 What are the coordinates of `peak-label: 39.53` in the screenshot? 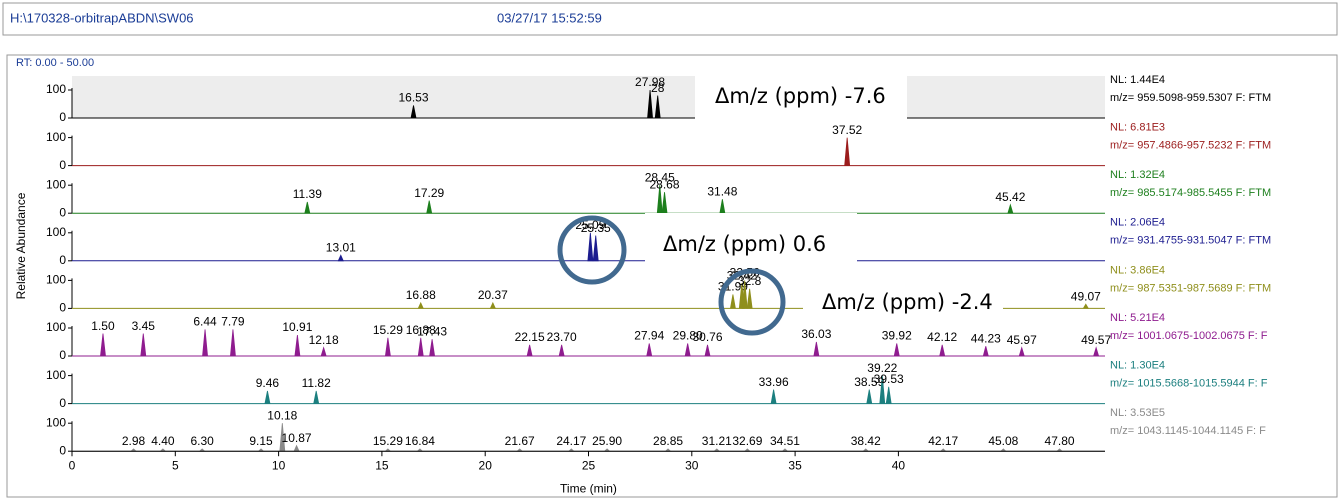 It's located at (889, 379).